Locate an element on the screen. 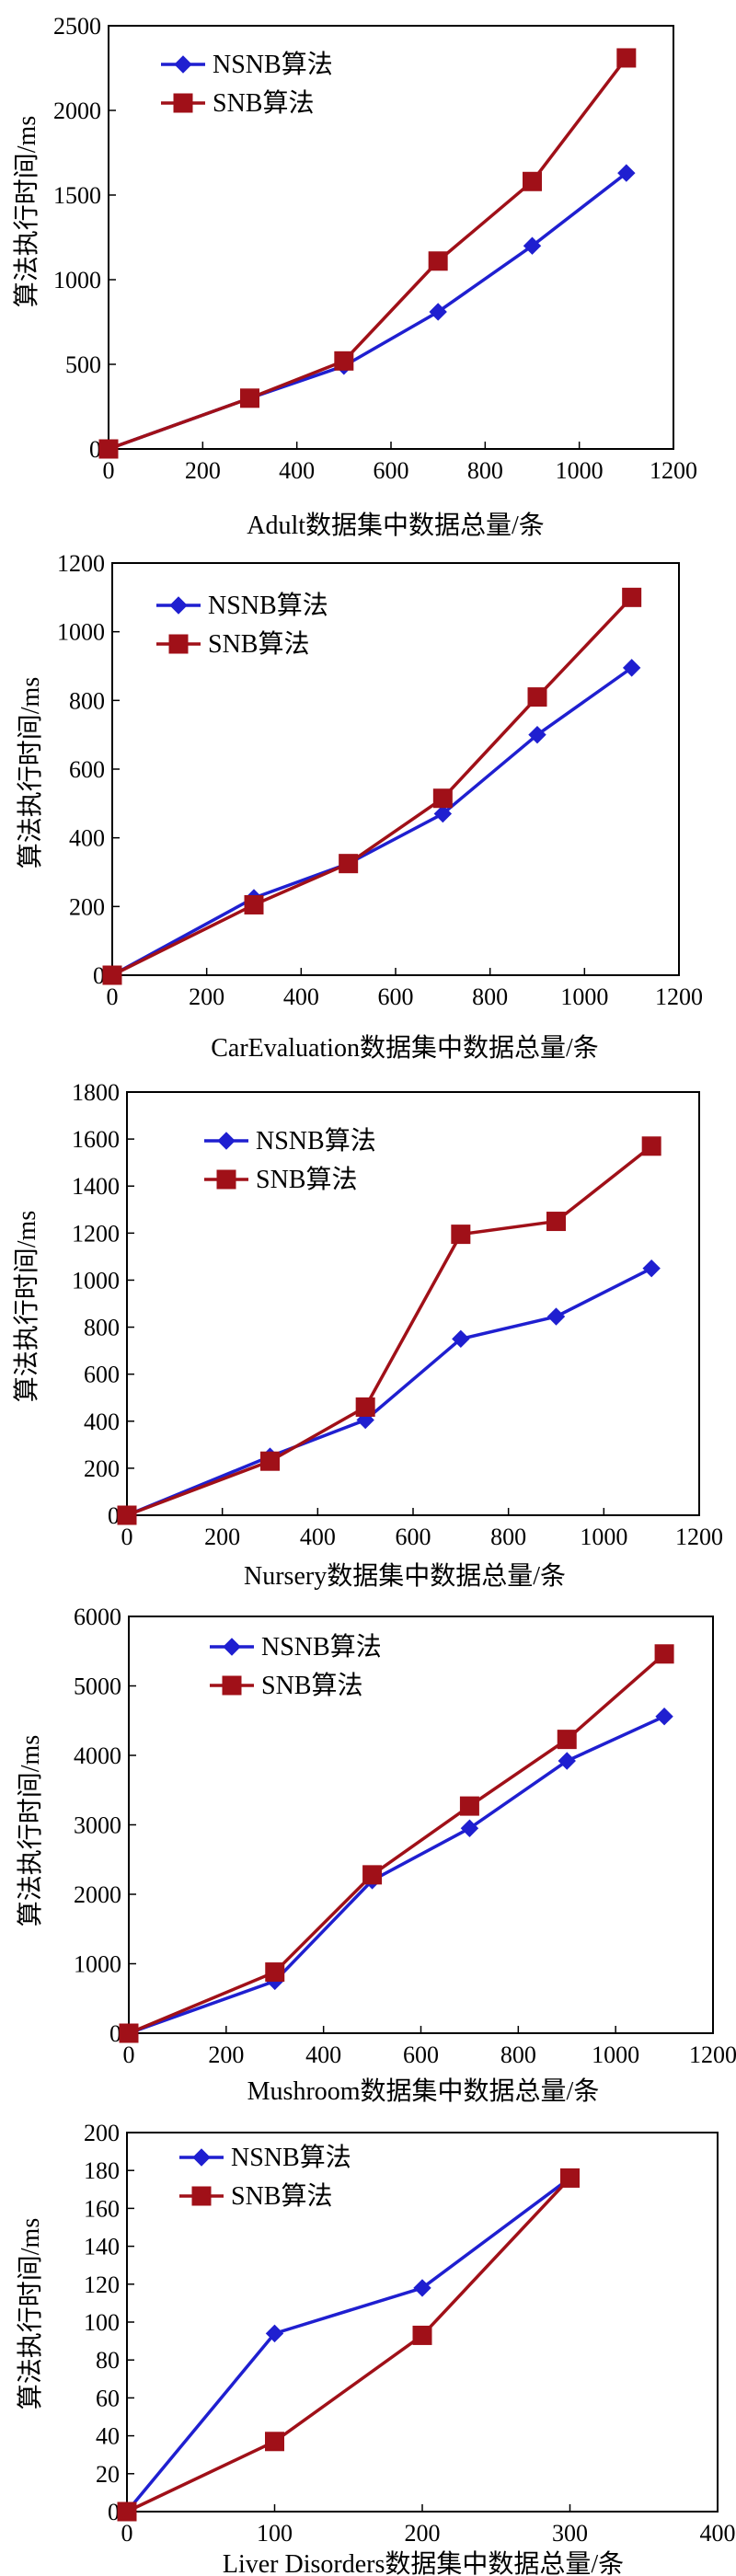 This screenshot has height=2576, width=736. y-tick-label: 180 is located at coordinates (102, 2170).